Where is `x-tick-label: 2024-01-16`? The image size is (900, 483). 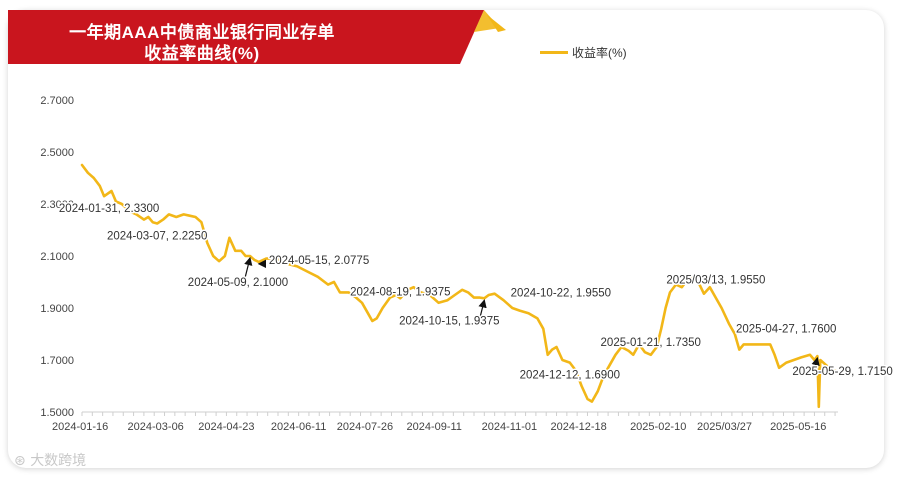
x-tick-label: 2024-01-16 is located at coordinates (80, 427).